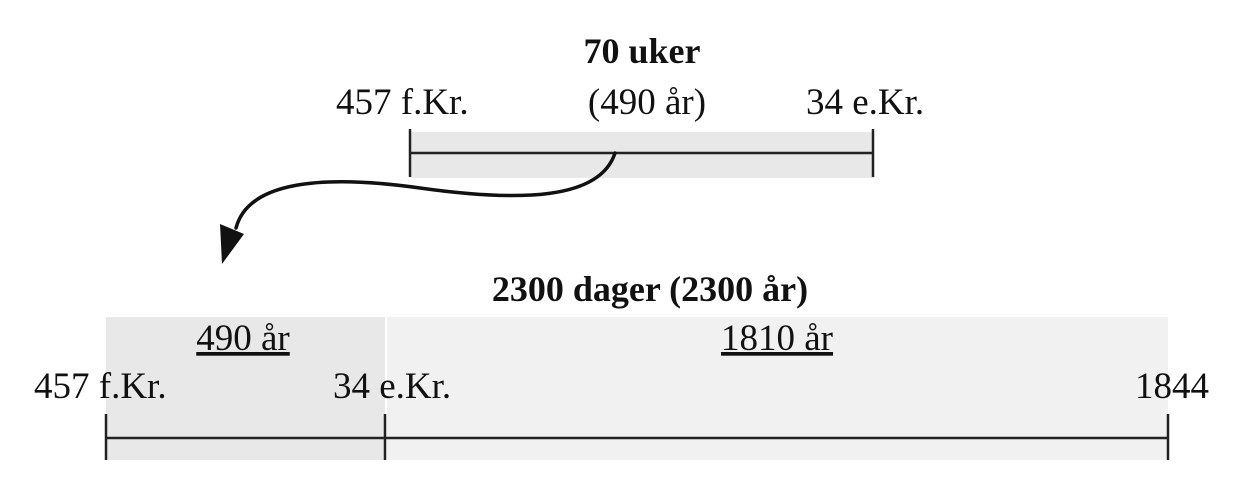  What do you see at coordinates (1172, 386) in the screenshot?
I see `bottom-end-label: 1844` at bounding box center [1172, 386].